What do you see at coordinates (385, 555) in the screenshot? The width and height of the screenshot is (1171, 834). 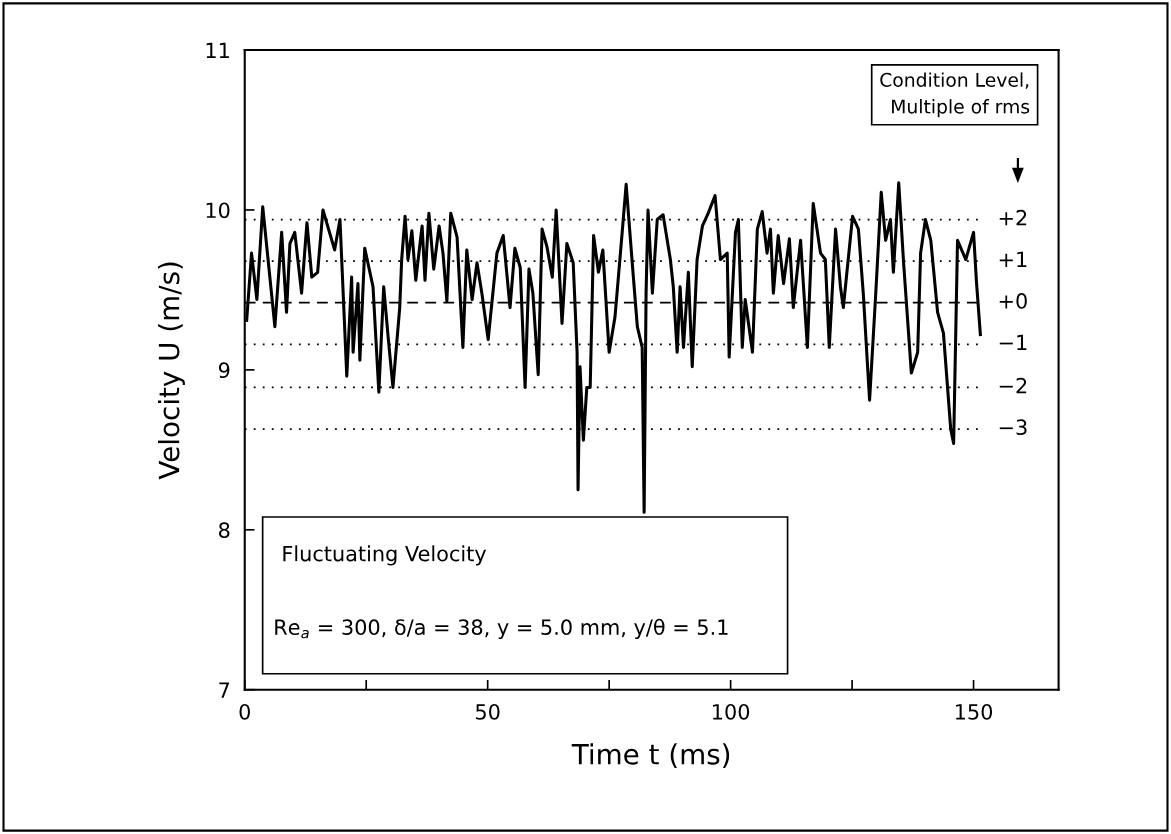 I see `annotation: Fluctuating Velocity` at bounding box center [385, 555].